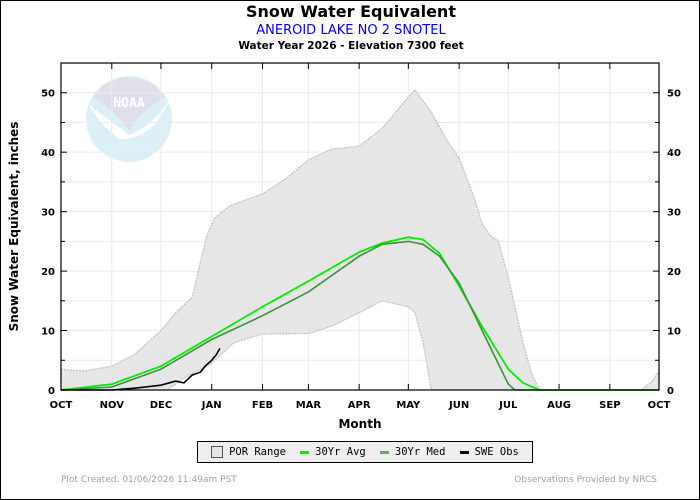 This screenshot has width=700, height=500. I want to click on chart-subtitle: Water Year 2026 - Elevation 7300 feet, so click(351, 46).